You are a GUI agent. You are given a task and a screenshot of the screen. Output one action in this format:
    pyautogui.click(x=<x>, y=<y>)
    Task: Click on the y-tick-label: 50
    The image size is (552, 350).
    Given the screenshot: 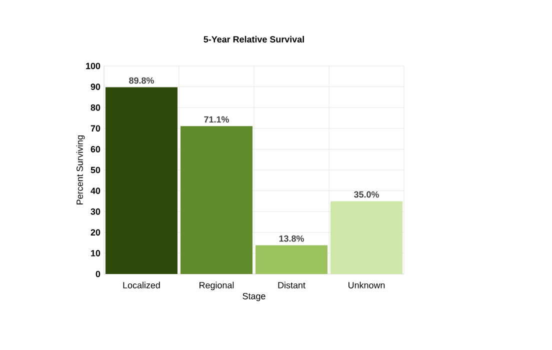 What is the action you would take?
    pyautogui.click(x=95, y=170)
    